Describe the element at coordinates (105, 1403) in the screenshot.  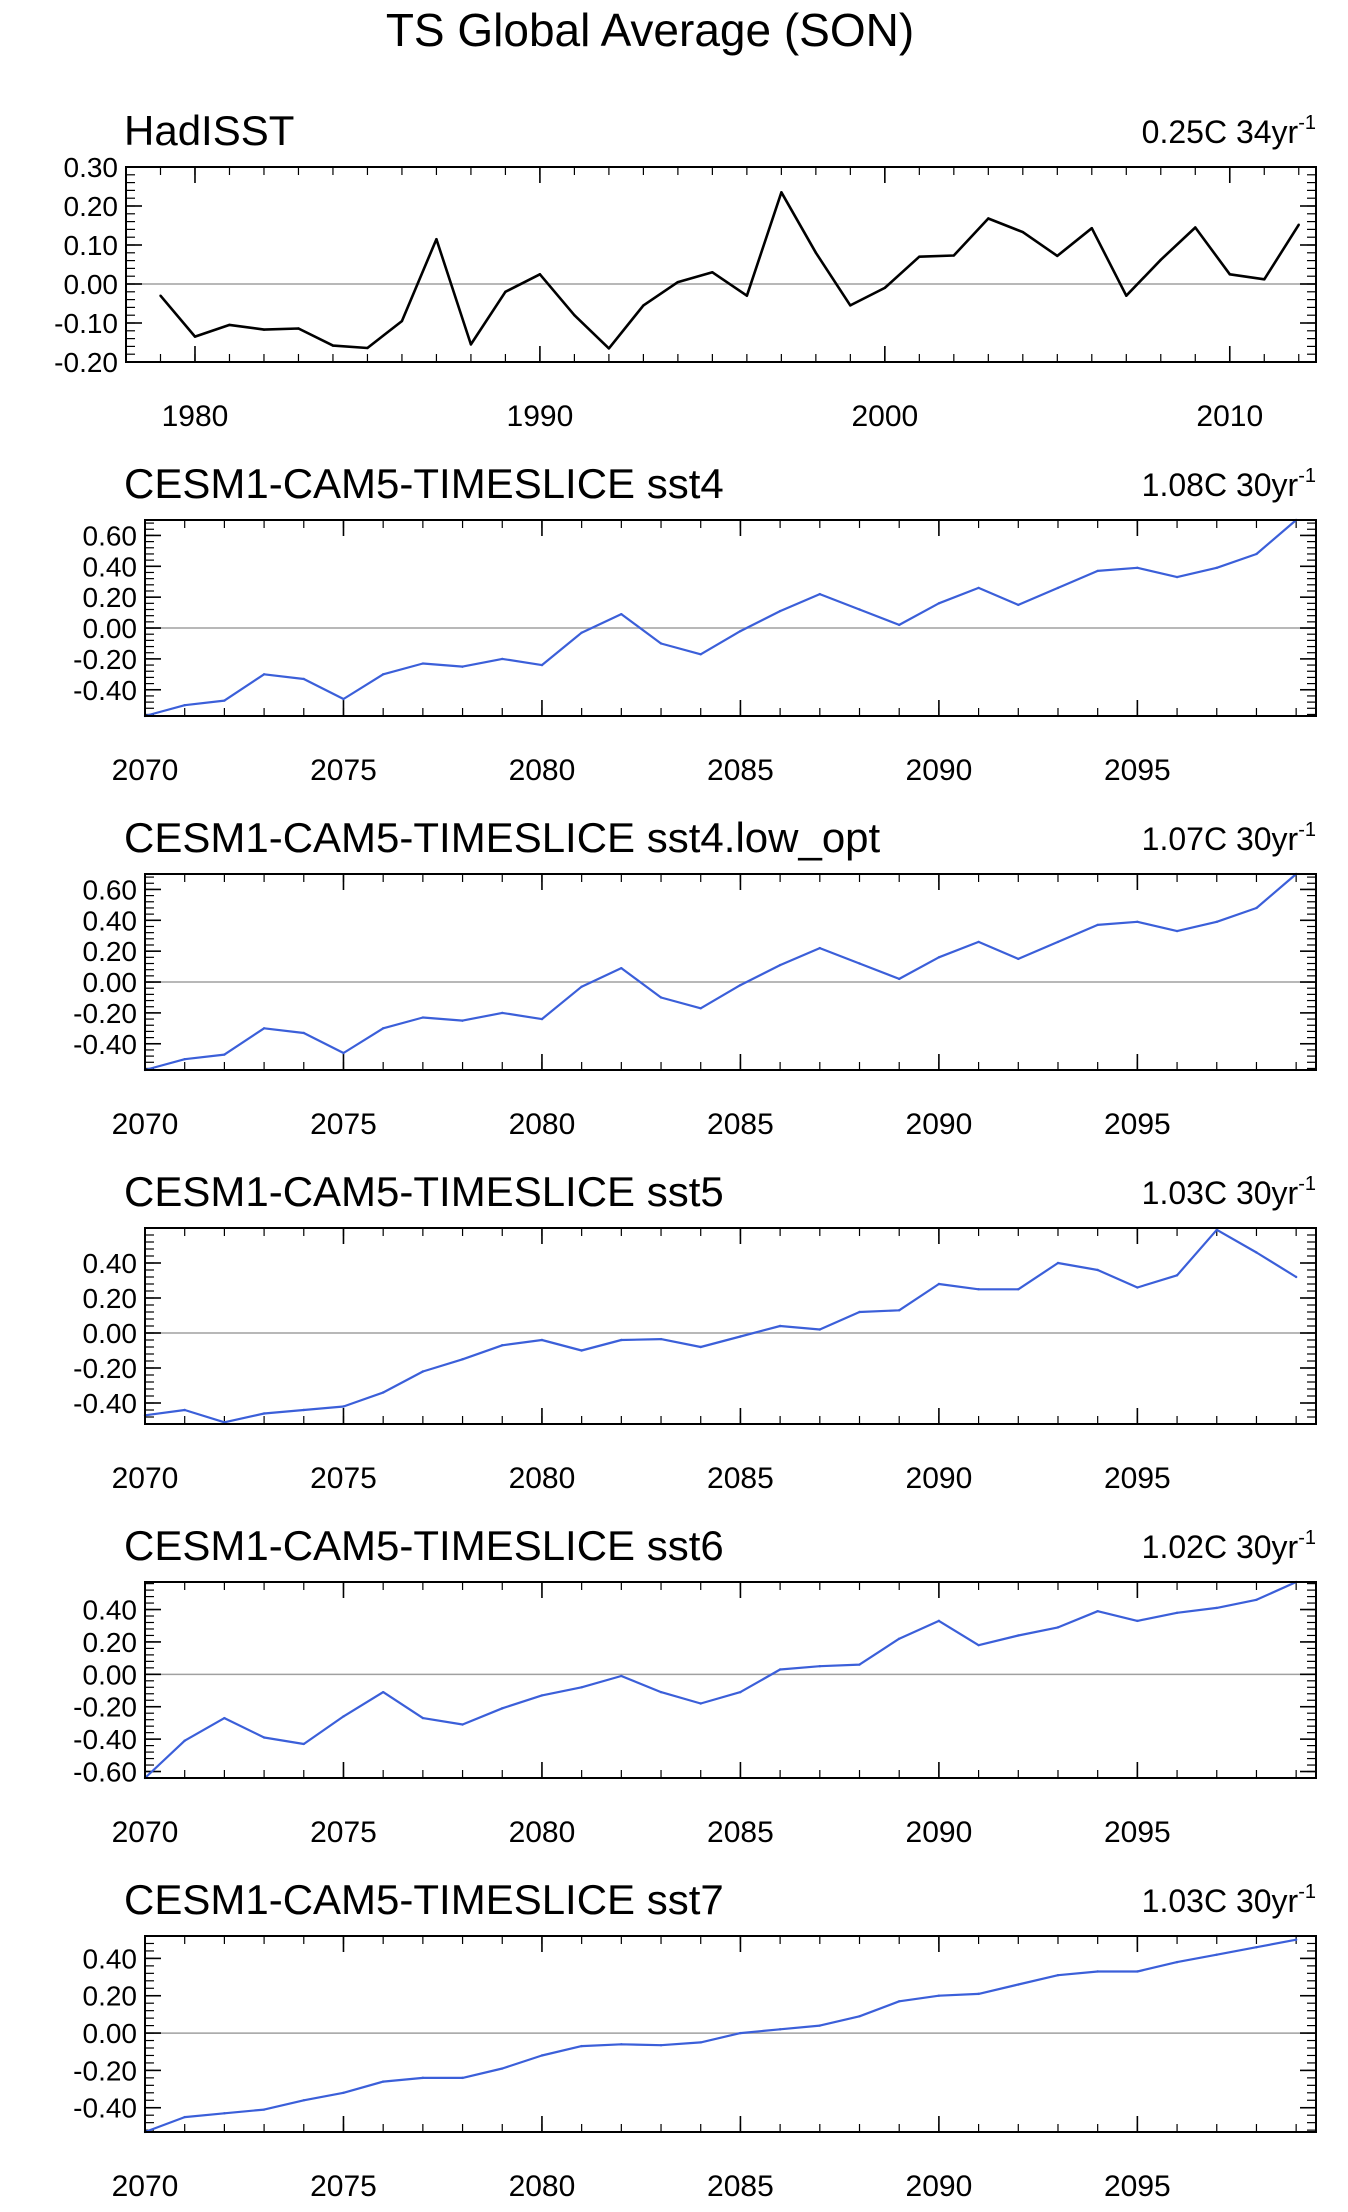
I see `y-tick-label: -0.40` at that location.